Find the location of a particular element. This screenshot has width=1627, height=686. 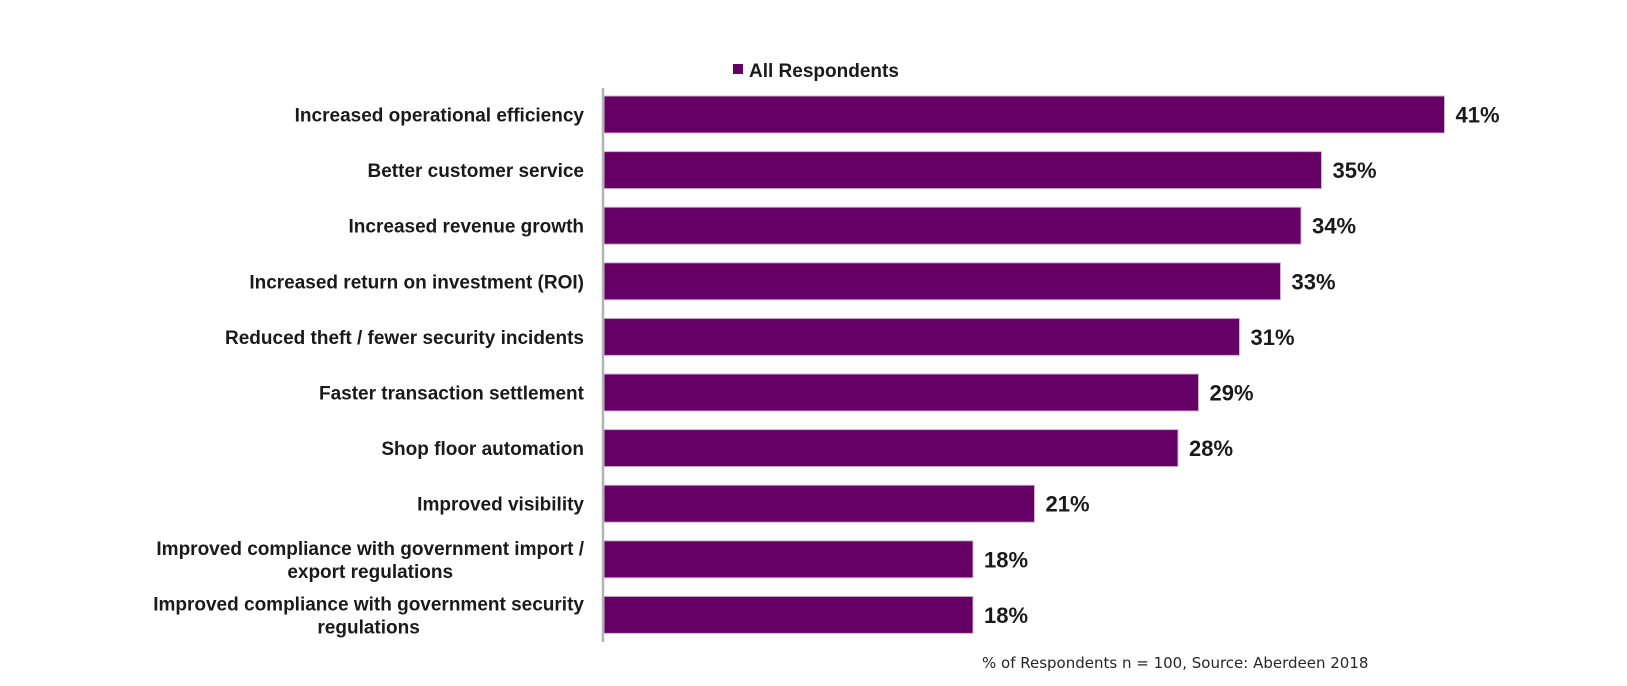

value-label: 33% is located at coordinates (1314, 281).